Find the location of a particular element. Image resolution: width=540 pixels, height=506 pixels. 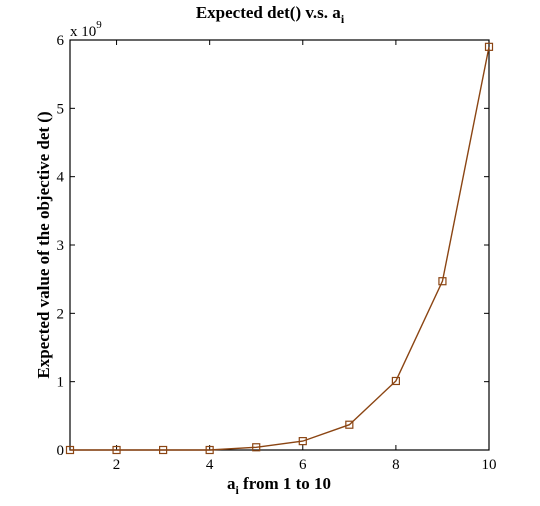

x-tick-label: 8 is located at coordinates (396, 465).